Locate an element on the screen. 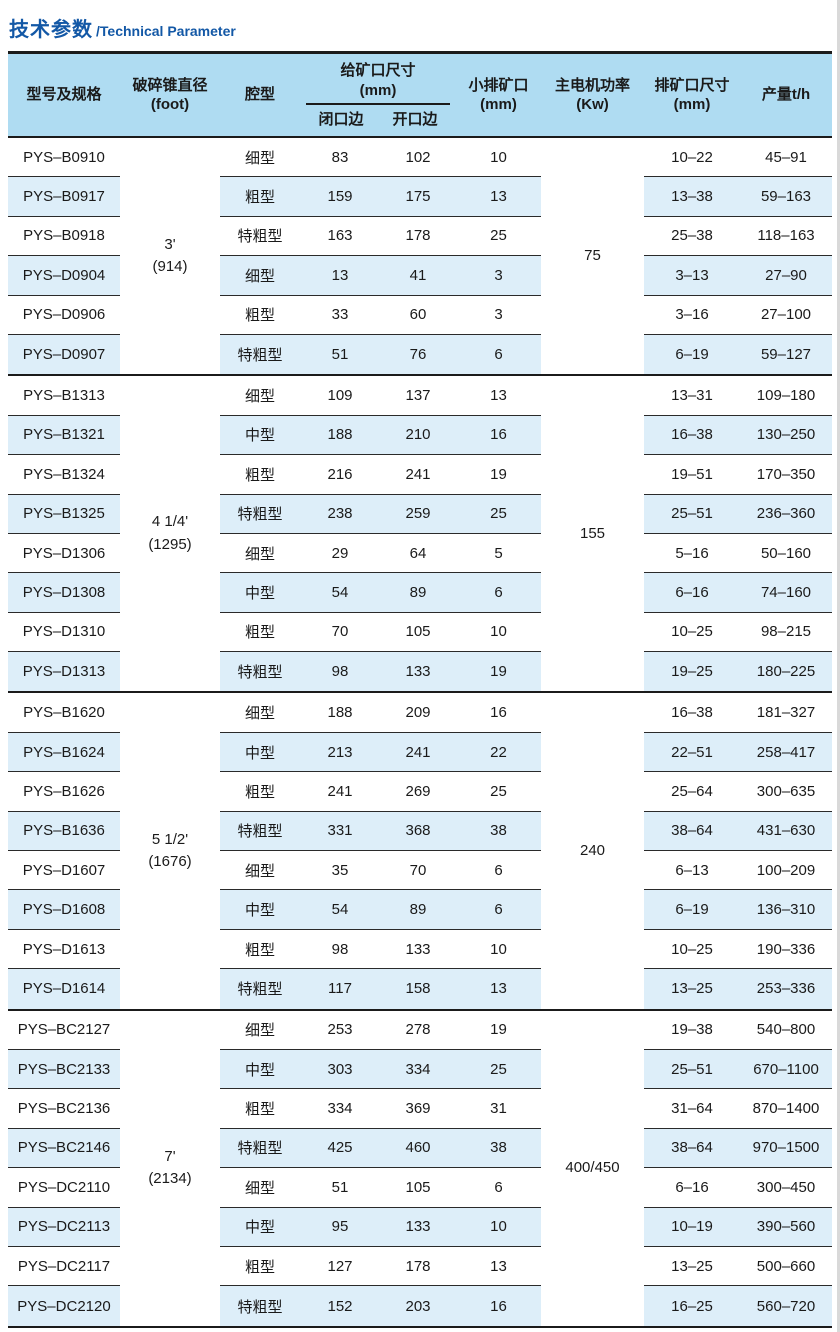 This screenshot has width=840, height=1332. motor-power-cell: 240 is located at coordinates (592, 851).